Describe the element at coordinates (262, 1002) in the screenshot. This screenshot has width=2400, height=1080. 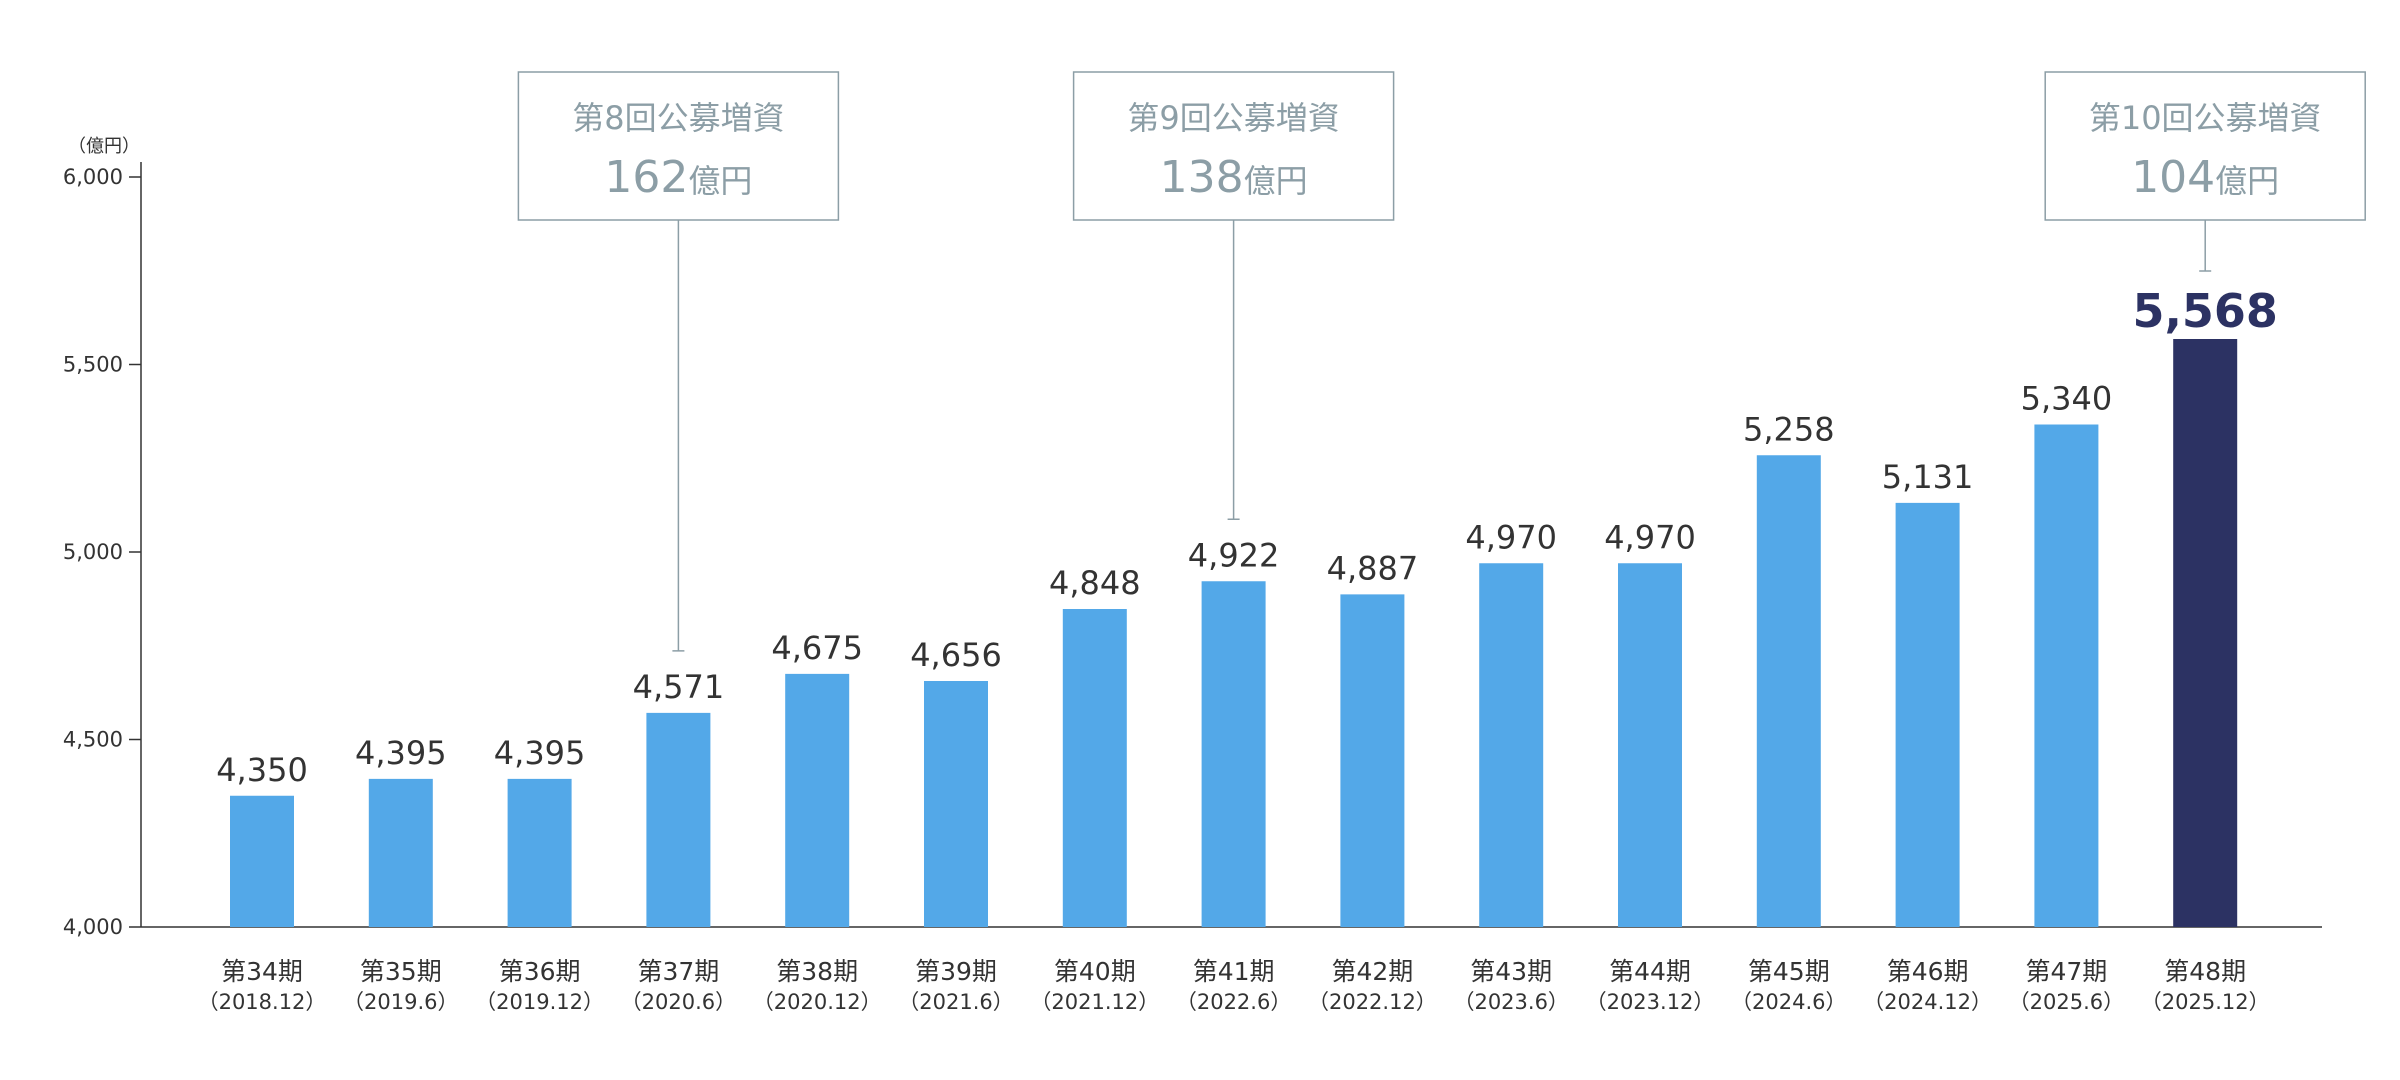
I see `x-tick-period-label: （2018.12）` at that location.